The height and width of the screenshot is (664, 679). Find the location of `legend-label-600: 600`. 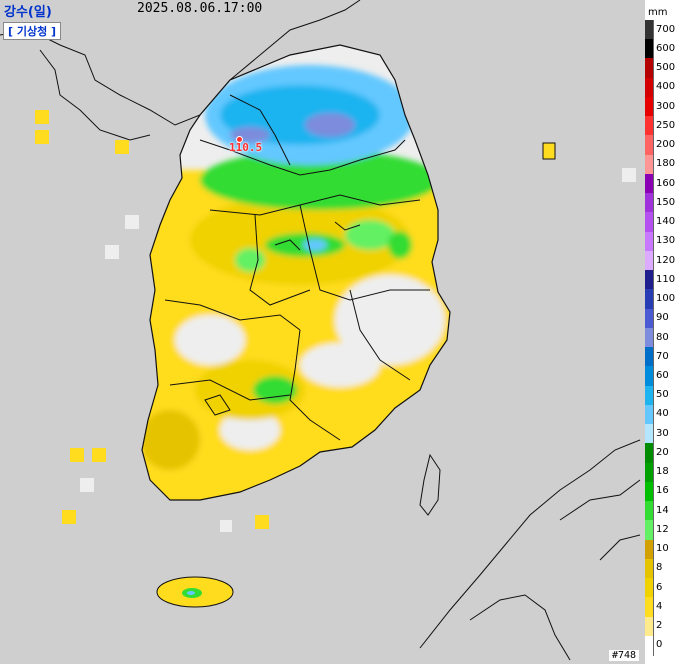

legend-label-600: 600 is located at coordinates (666, 48).